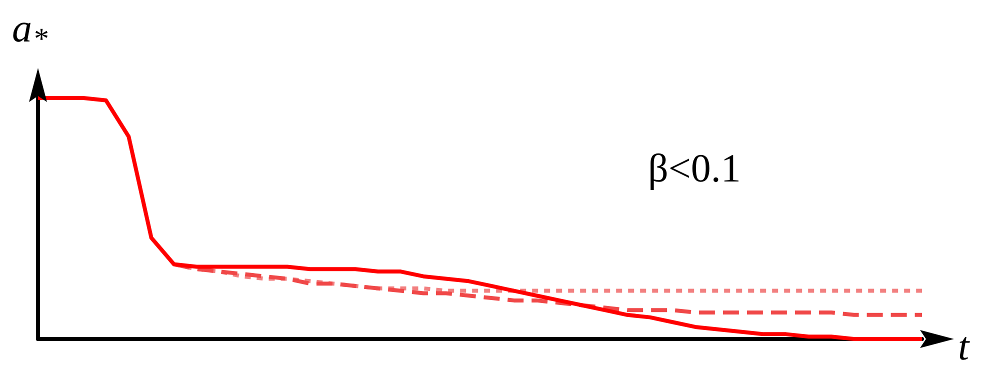 This screenshot has height=382, width=990. I want to click on annotation: β<0.1, so click(694, 168).